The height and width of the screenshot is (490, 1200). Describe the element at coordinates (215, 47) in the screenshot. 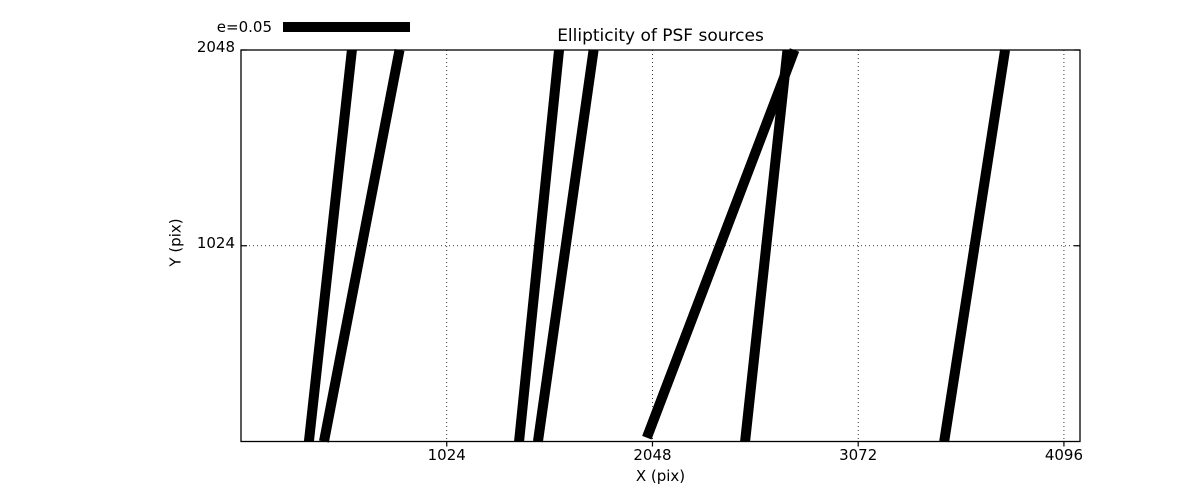

I see `y-tick-label: 2048` at that location.